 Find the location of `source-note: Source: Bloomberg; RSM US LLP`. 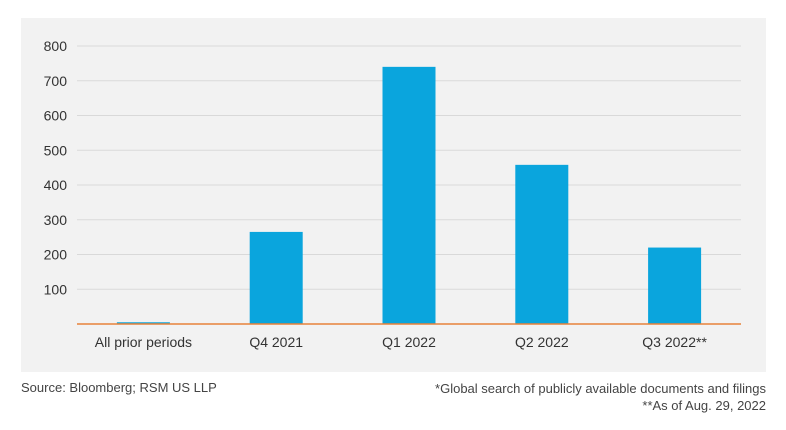

source-note: Source: Bloomberg; RSM US LLP is located at coordinates (119, 387).